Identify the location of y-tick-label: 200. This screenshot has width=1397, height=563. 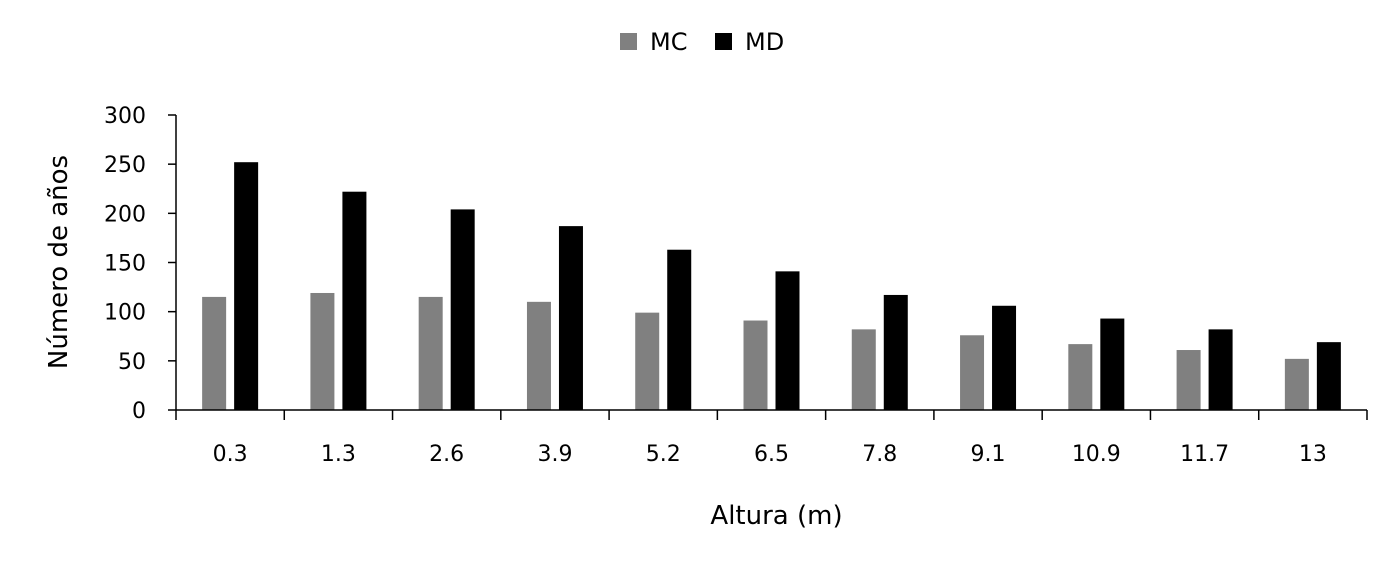
(125, 214).